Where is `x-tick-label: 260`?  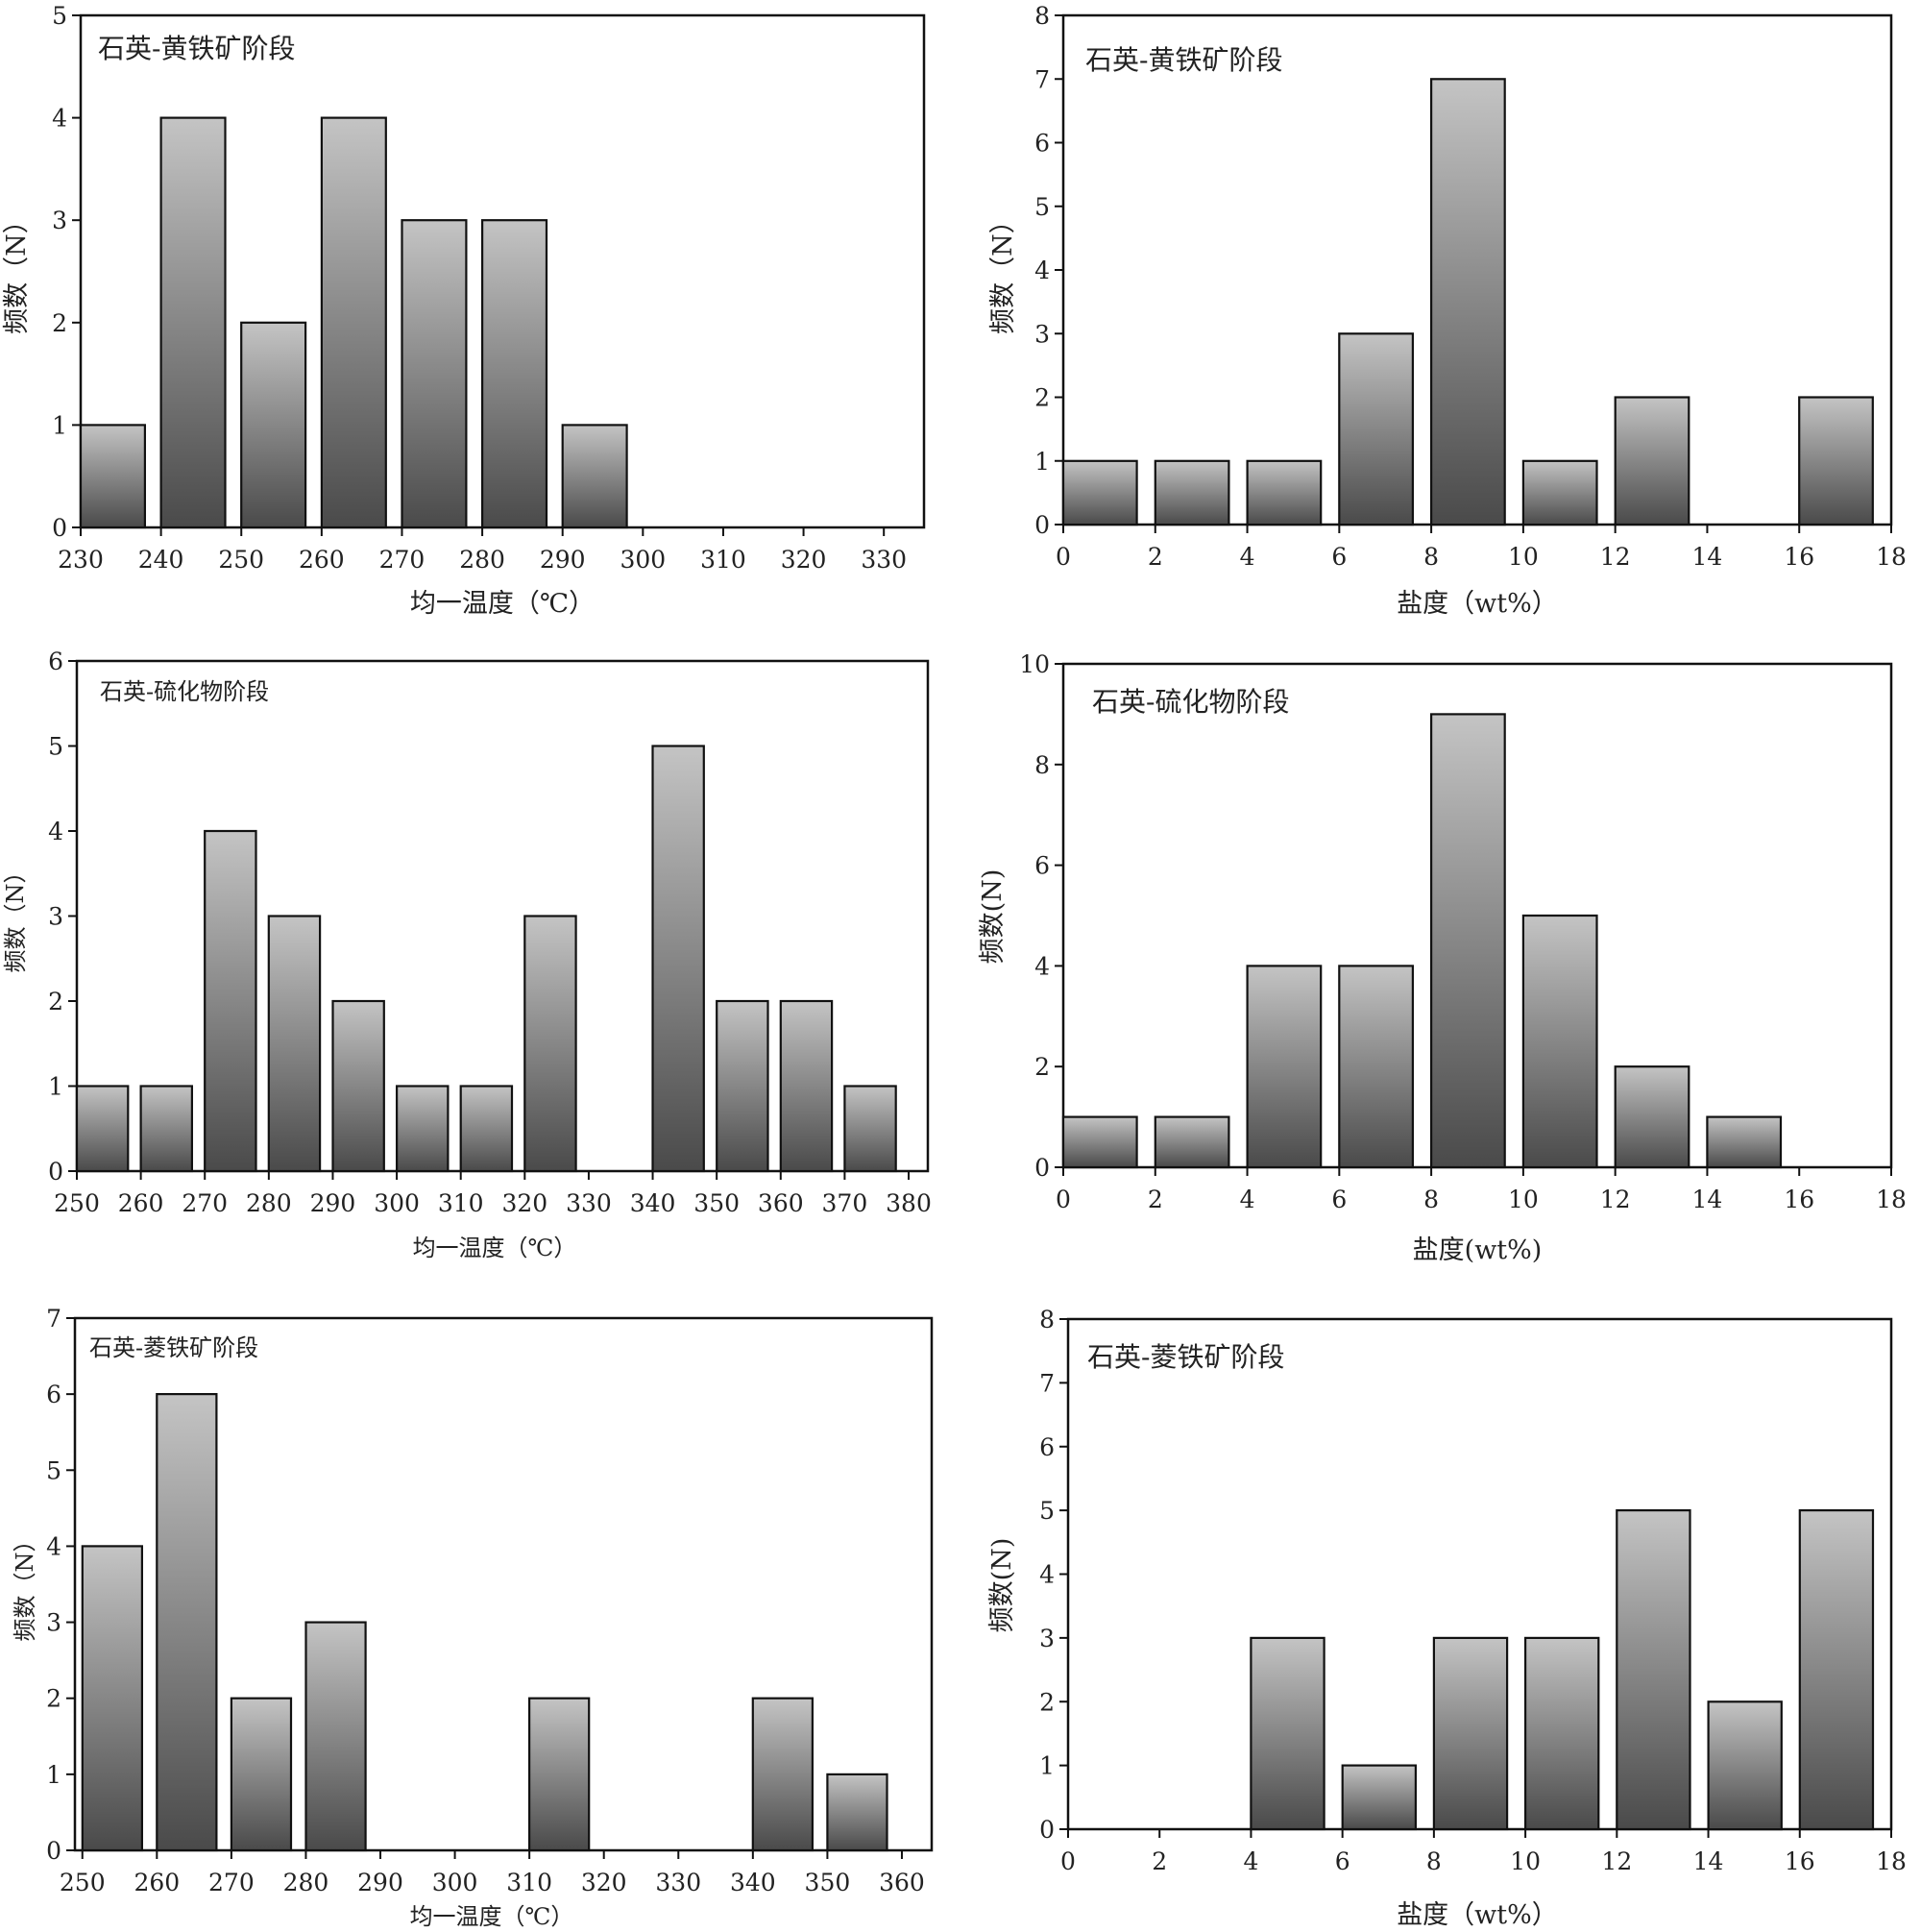 x-tick-label: 260 is located at coordinates (157, 1882).